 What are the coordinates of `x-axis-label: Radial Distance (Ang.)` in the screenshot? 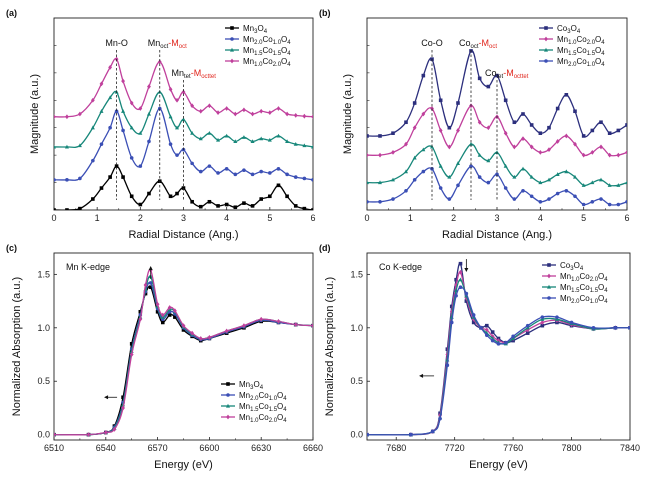 It's located at (497, 235).